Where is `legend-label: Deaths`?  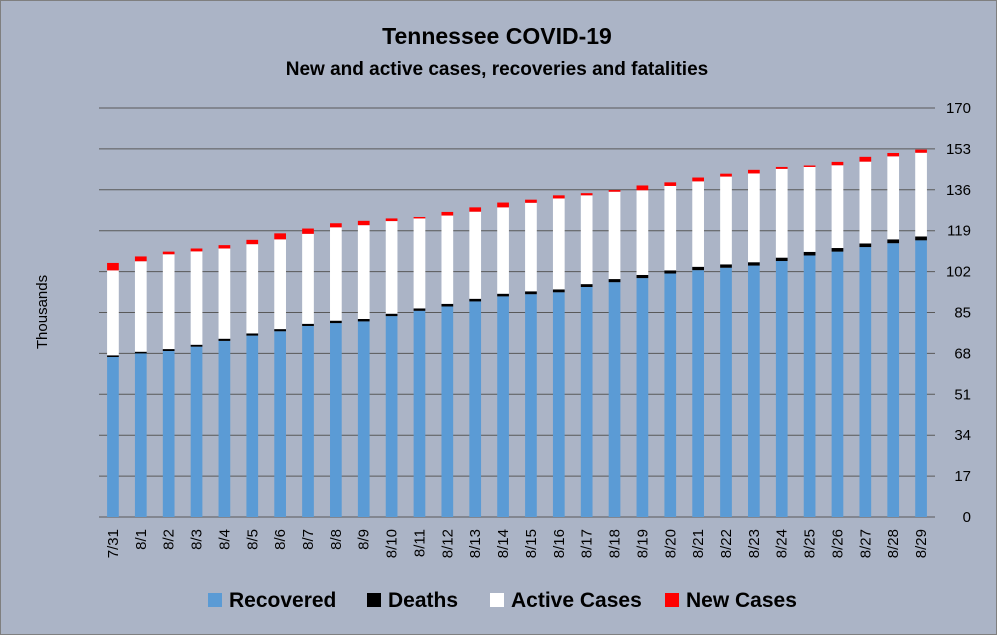
legend-label: Deaths is located at coordinates (423, 600).